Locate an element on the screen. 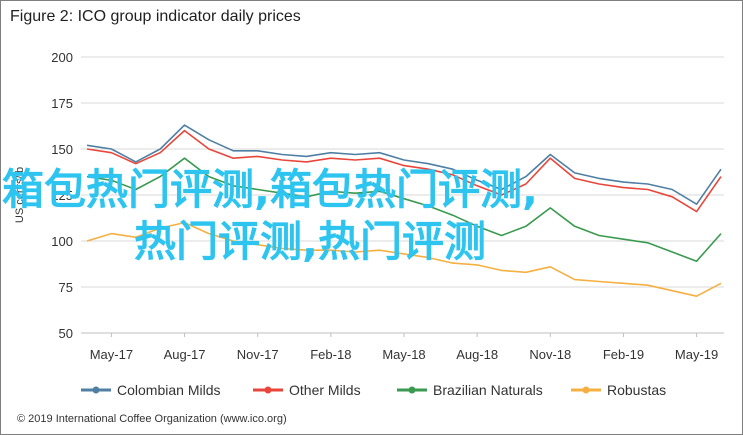 This screenshot has height=435, width=743. y-tick-label: 100 is located at coordinates (62, 241).